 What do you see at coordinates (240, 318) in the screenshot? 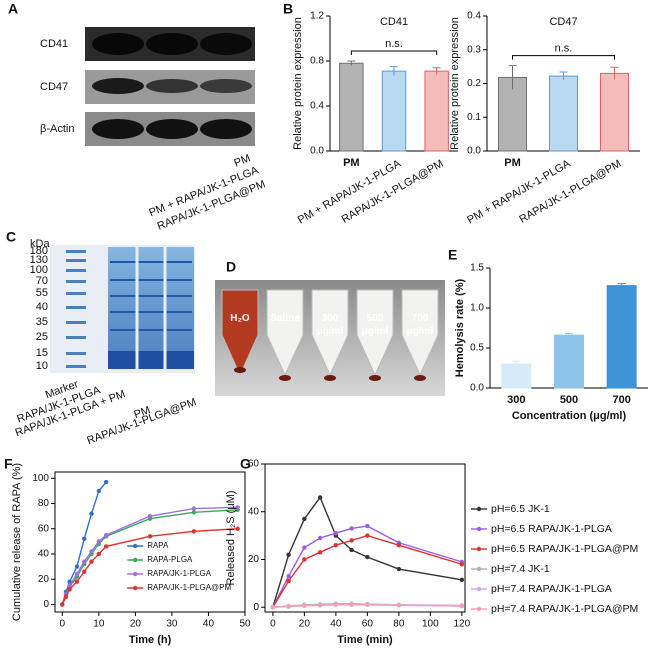
I see `tube-label: H₂O` at bounding box center [240, 318].